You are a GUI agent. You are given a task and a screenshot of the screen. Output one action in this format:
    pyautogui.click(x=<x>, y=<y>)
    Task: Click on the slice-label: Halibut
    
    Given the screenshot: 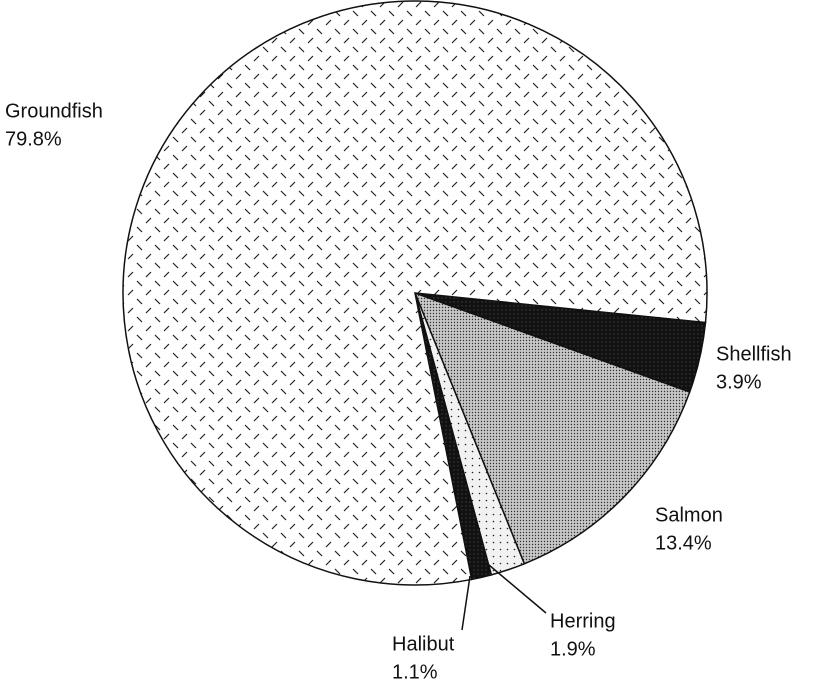 What is the action you would take?
    pyautogui.click(x=423, y=644)
    